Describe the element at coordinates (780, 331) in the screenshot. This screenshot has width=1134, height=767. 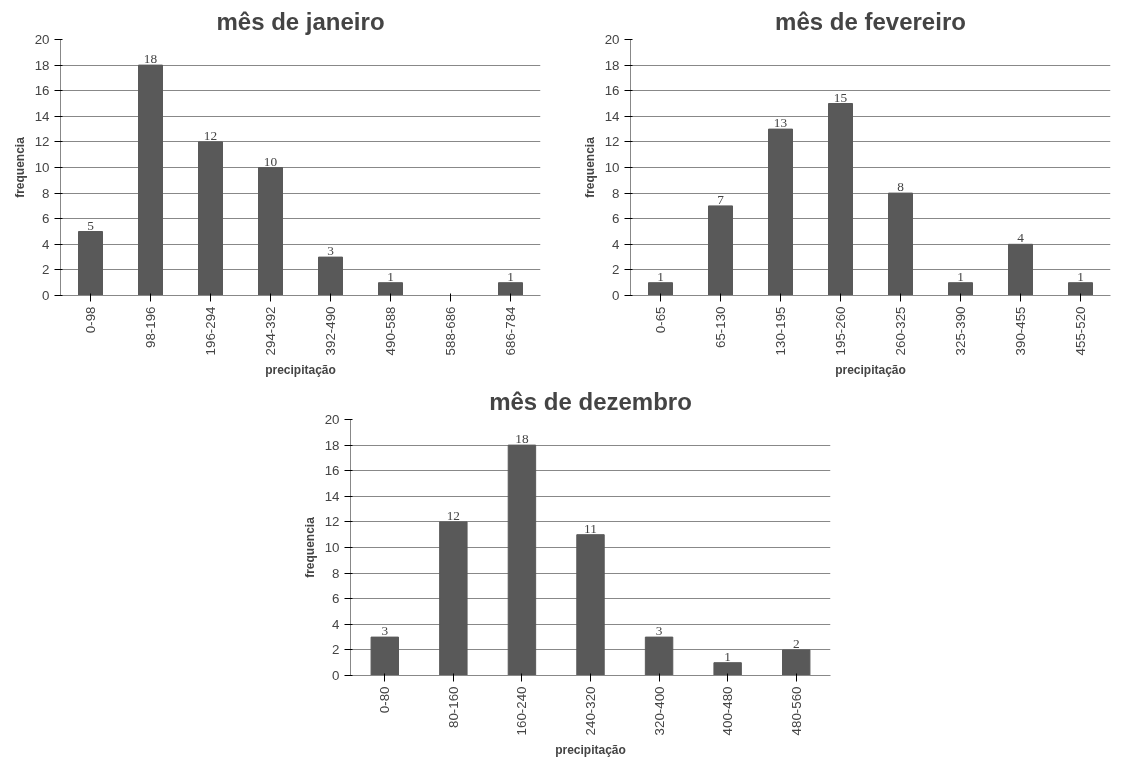
I see `x-tick-label: 130-195` at that location.